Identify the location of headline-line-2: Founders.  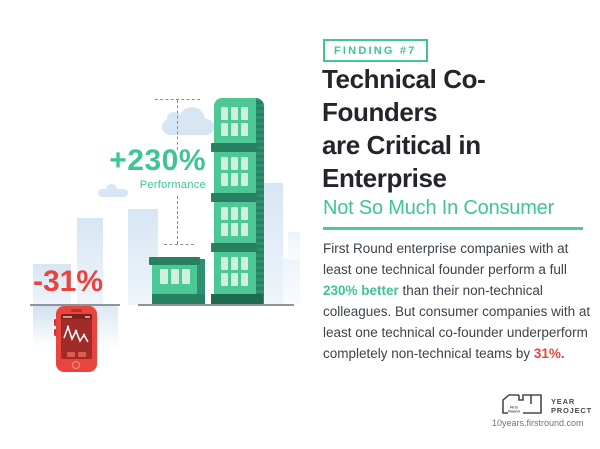
(380, 112).